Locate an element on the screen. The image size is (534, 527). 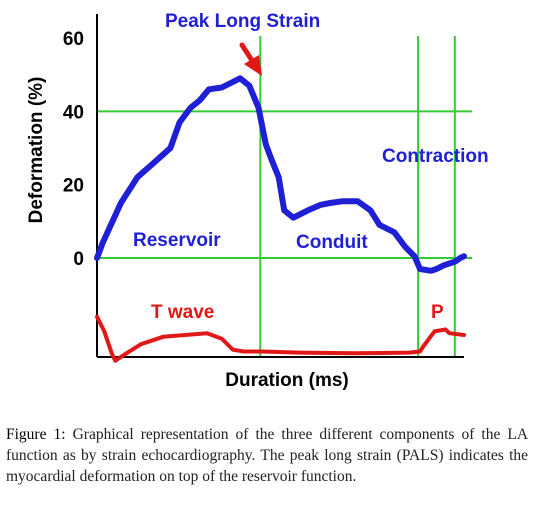
p-wave-label: P is located at coordinates (437, 312).